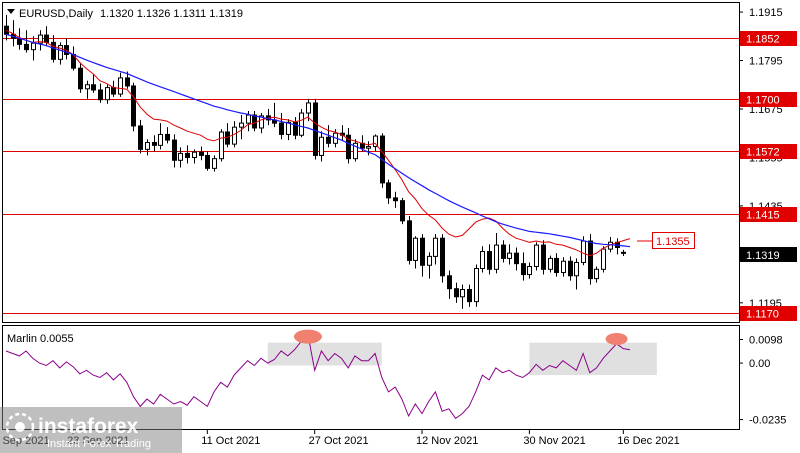 The width and height of the screenshot is (800, 453). What do you see at coordinates (554, 441) in the screenshot?
I see `time-axis-label: 30 Nov 2021` at bounding box center [554, 441].